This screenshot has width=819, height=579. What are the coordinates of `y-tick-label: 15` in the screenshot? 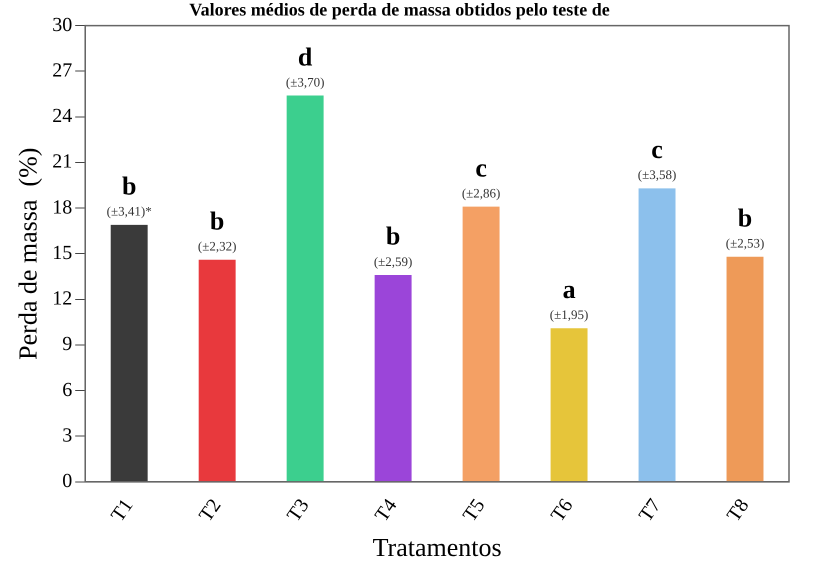 It's located at (62, 253).